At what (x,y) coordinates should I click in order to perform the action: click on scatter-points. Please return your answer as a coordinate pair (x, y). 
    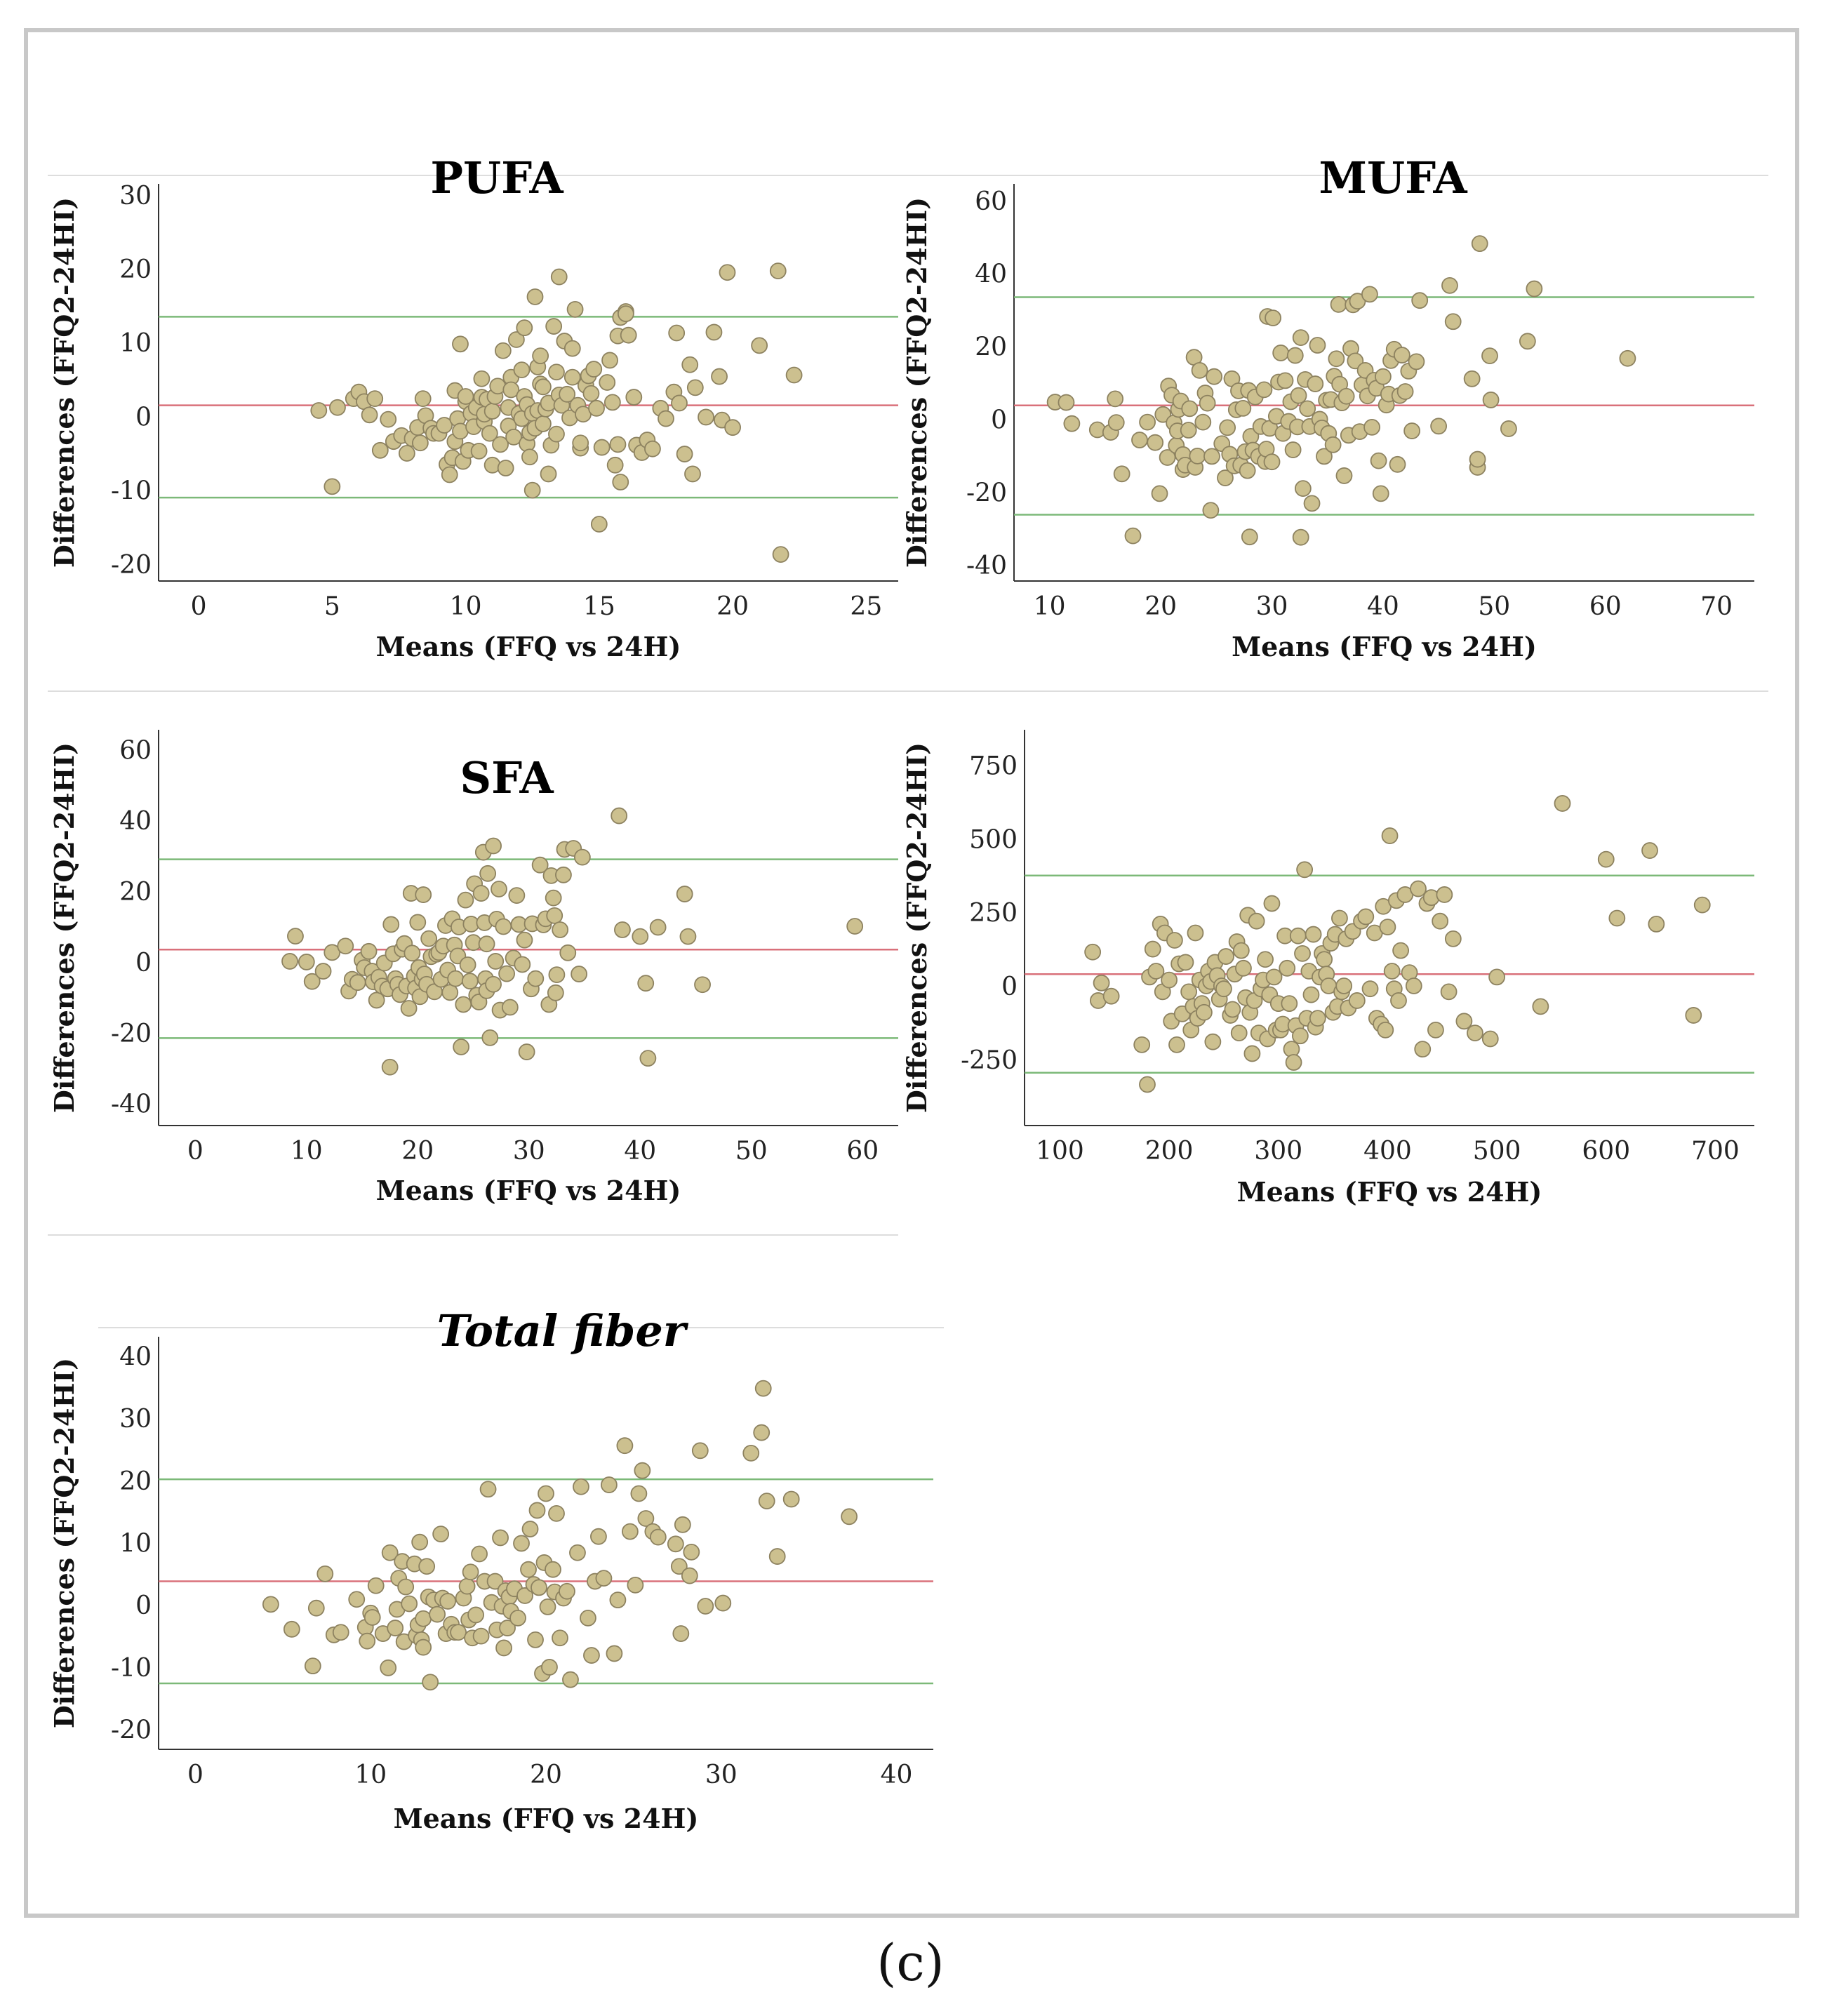
    Looking at the image, I should click on (556, 412).